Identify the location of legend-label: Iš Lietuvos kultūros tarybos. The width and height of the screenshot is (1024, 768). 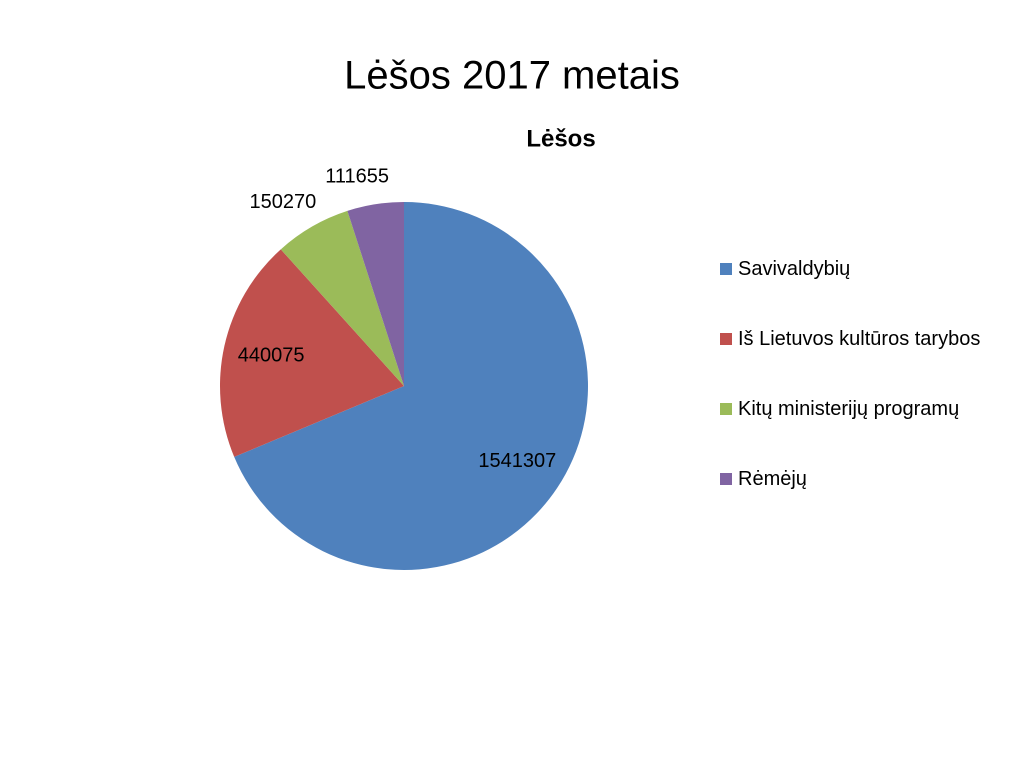
(859, 339).